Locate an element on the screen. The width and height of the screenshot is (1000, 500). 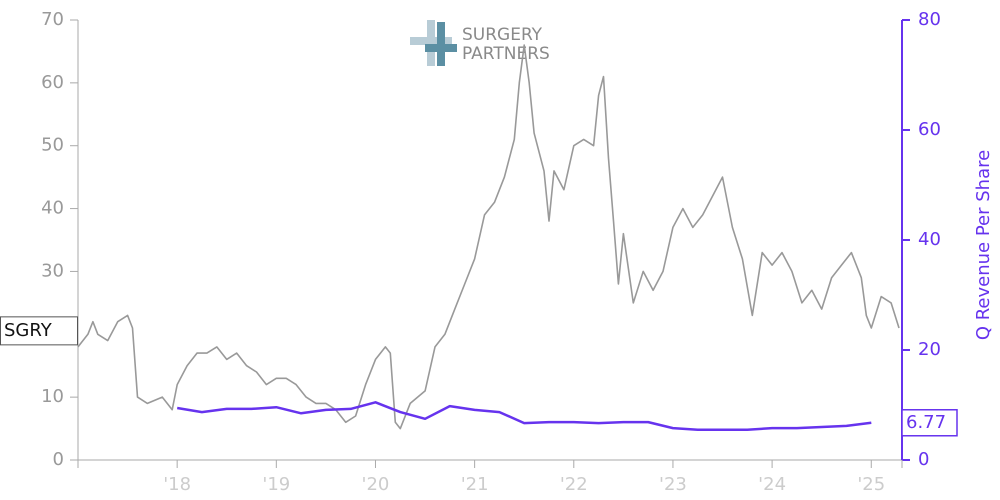
y2-tick-label: 40 is located at coordinates (929, 239).